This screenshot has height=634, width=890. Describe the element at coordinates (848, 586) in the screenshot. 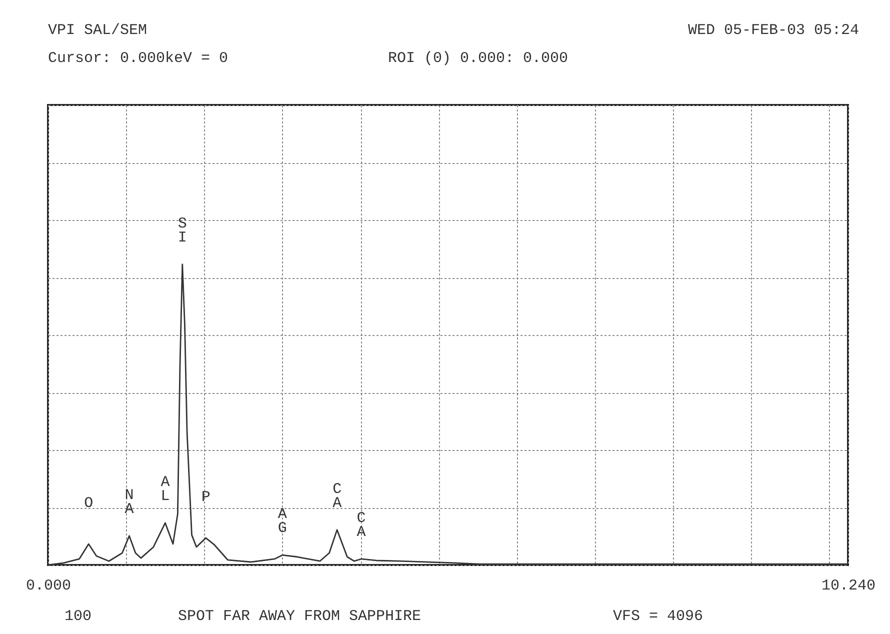

I see `x-tick-label: 10.240` at that location.